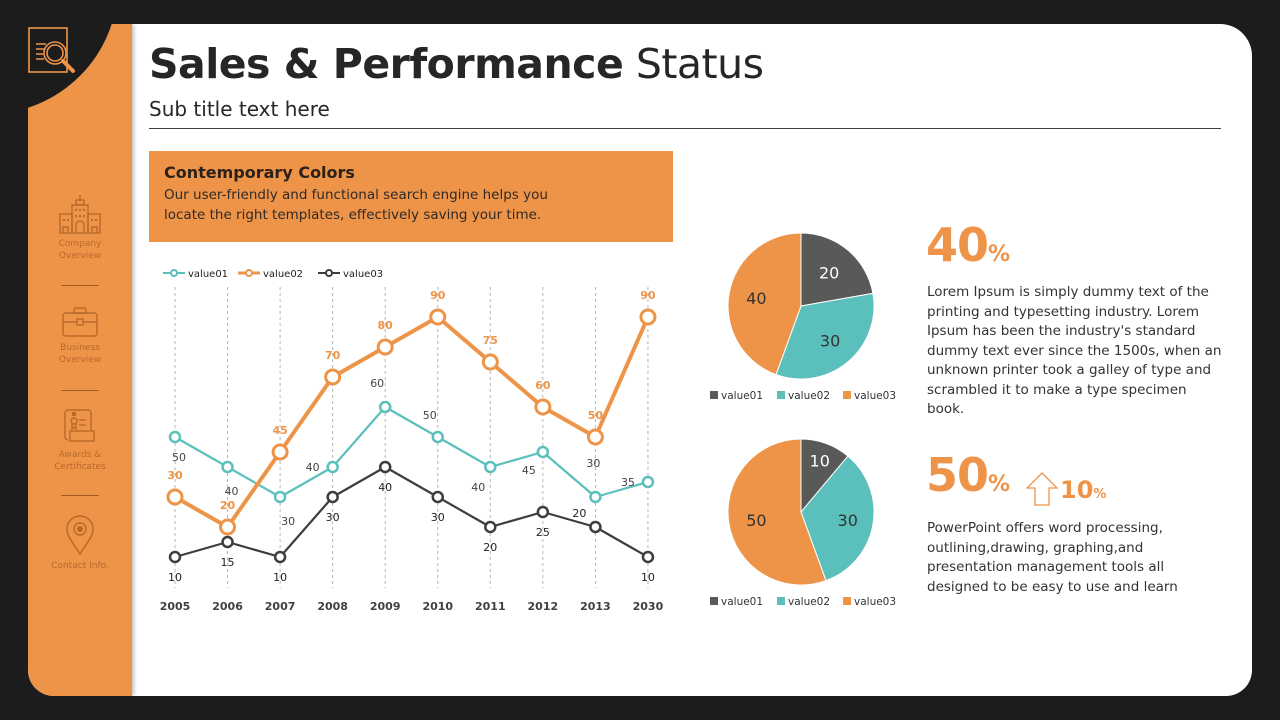  What do you see at coordinates (803, 602) in the screenshot?
I see `pie-legend-item-value02: value02` at bounding box center [803, 602].